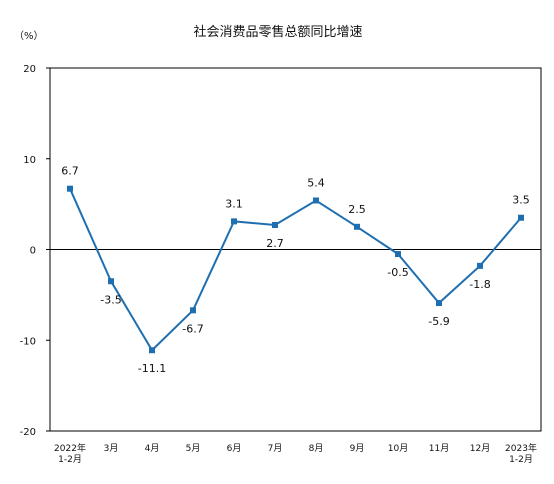  What do you see at coordinates (28, 341) in the screenshot?
I see `y-tick-label: -10` at bounding box center [28, 341].